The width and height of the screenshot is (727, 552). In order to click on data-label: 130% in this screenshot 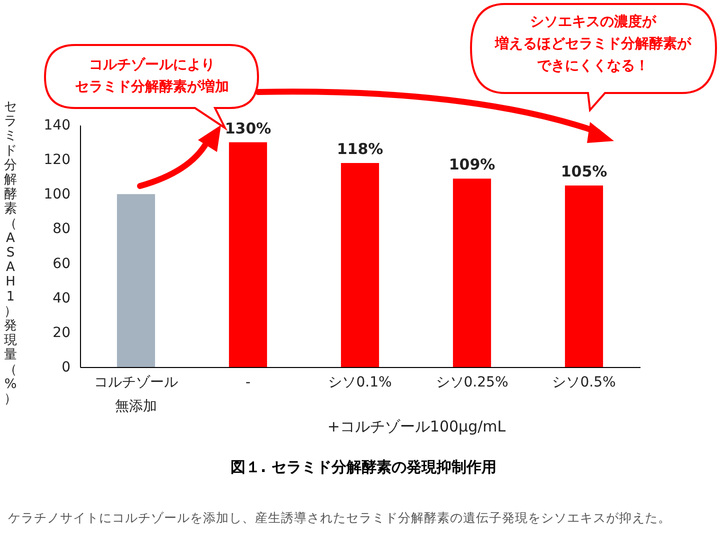, I will do `click(248, 128)`.